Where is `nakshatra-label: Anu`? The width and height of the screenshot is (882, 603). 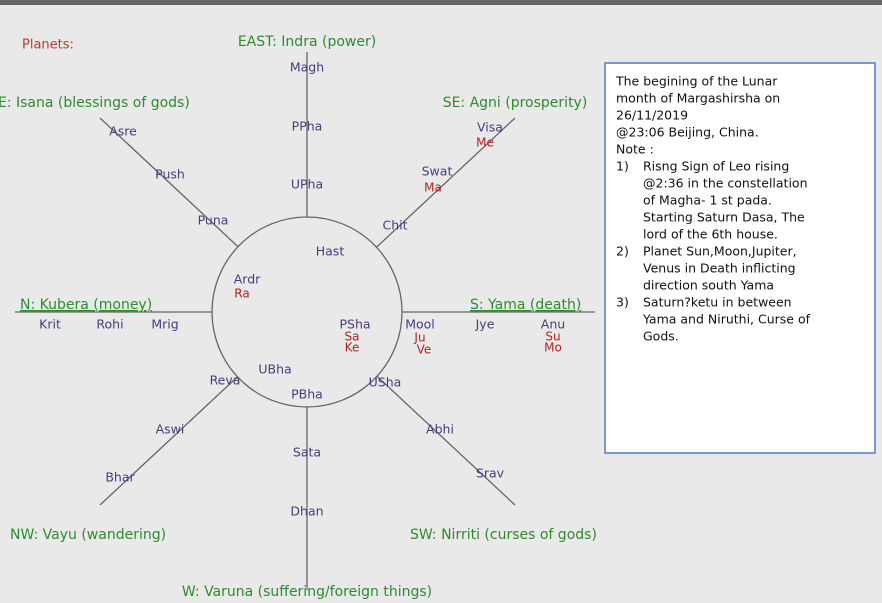 nakshatra-label: Anu is located at coordinates (553, 324).